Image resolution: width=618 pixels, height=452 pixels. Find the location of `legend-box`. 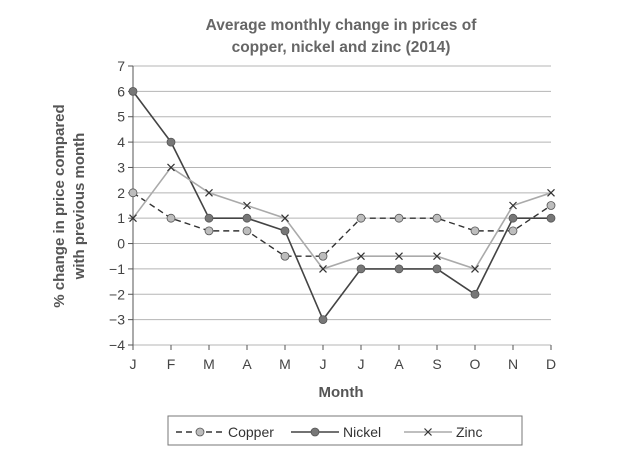

legend-box is located at coordinates (345, 430).